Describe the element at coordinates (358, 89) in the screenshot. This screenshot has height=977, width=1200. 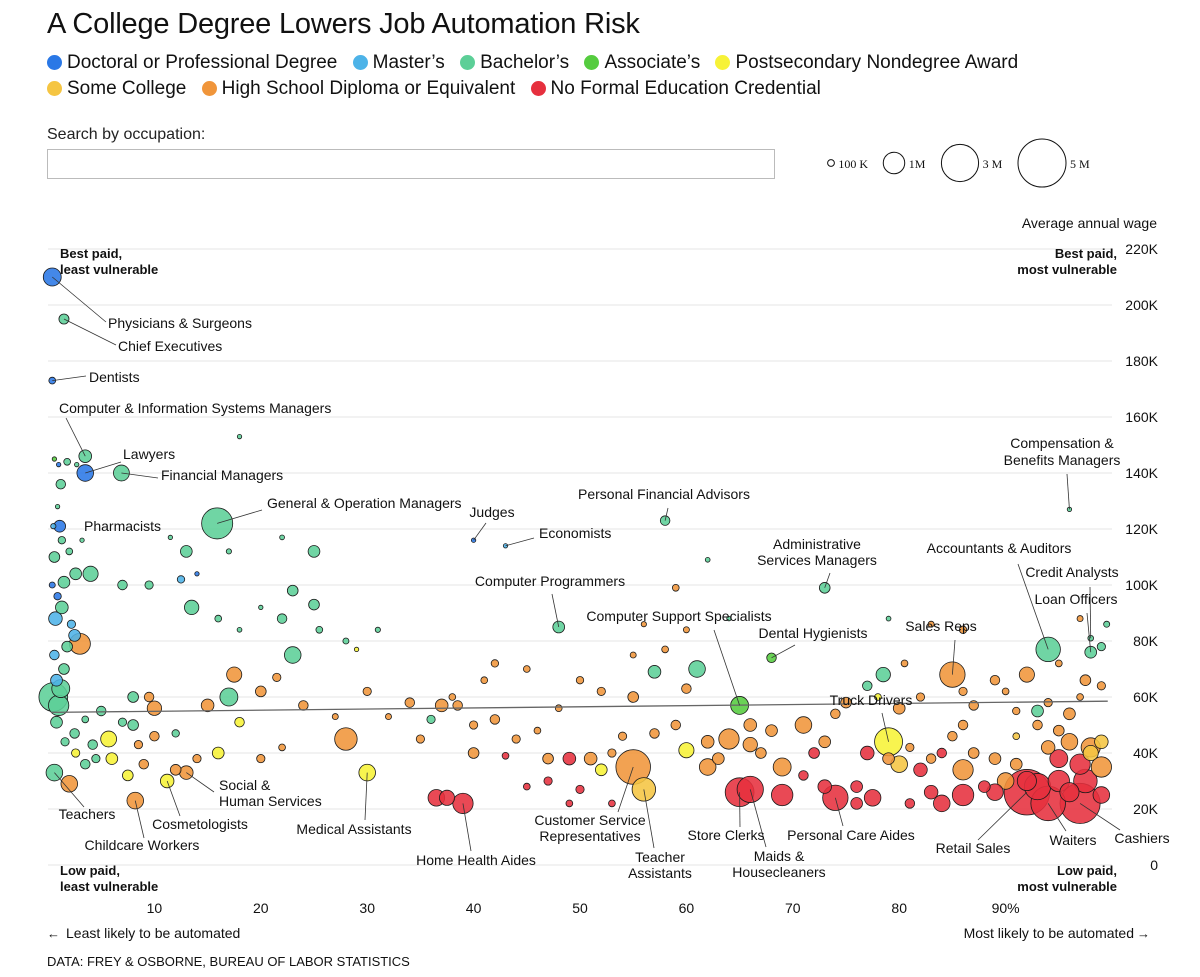
I see `legend-item-high-school: High School Diploma or Equivalent` at that location.